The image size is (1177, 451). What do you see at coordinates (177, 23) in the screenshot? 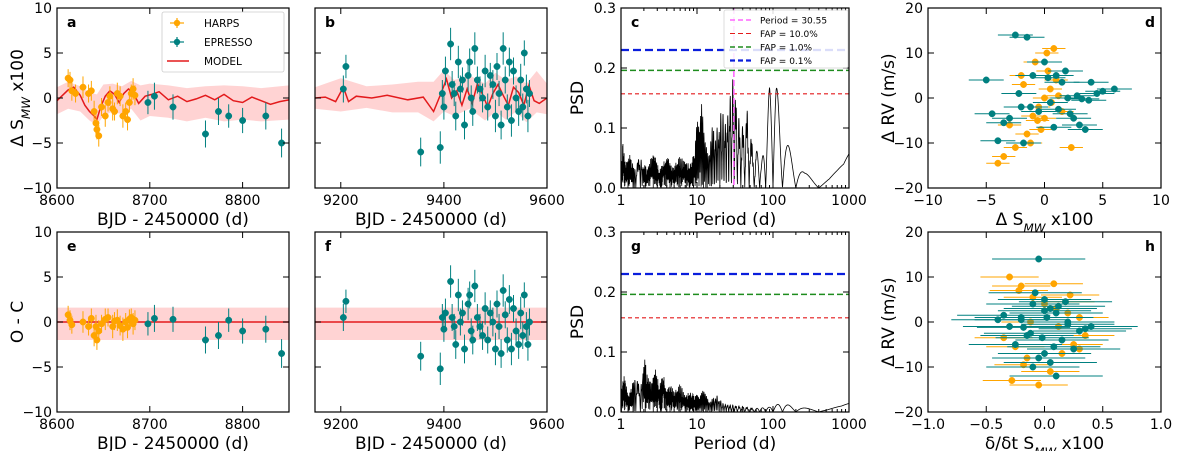
I see `legend-marker-harps` at bounding box center [177, 23].